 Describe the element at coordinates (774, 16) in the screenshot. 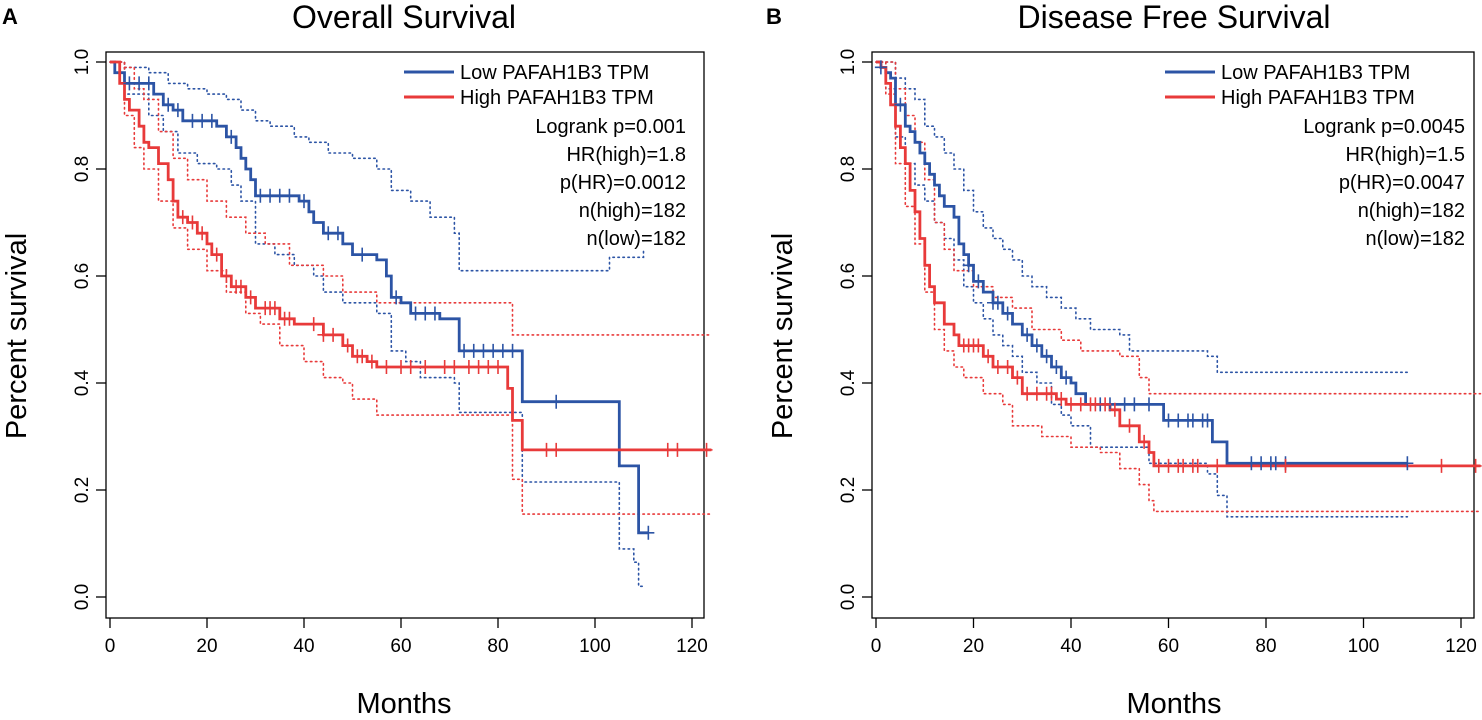

I see `panel-label: B` at that location.